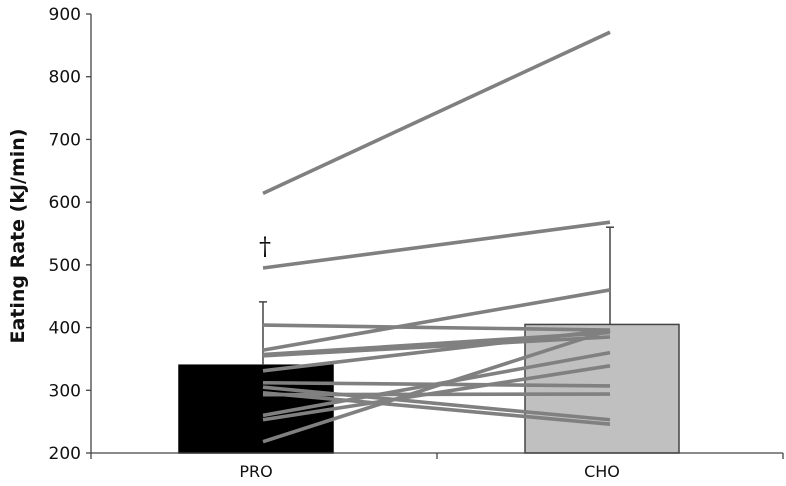  Describe the element at coordinates (65, 391) in the screenshot. I see `y-tick-label: 300` at that location.